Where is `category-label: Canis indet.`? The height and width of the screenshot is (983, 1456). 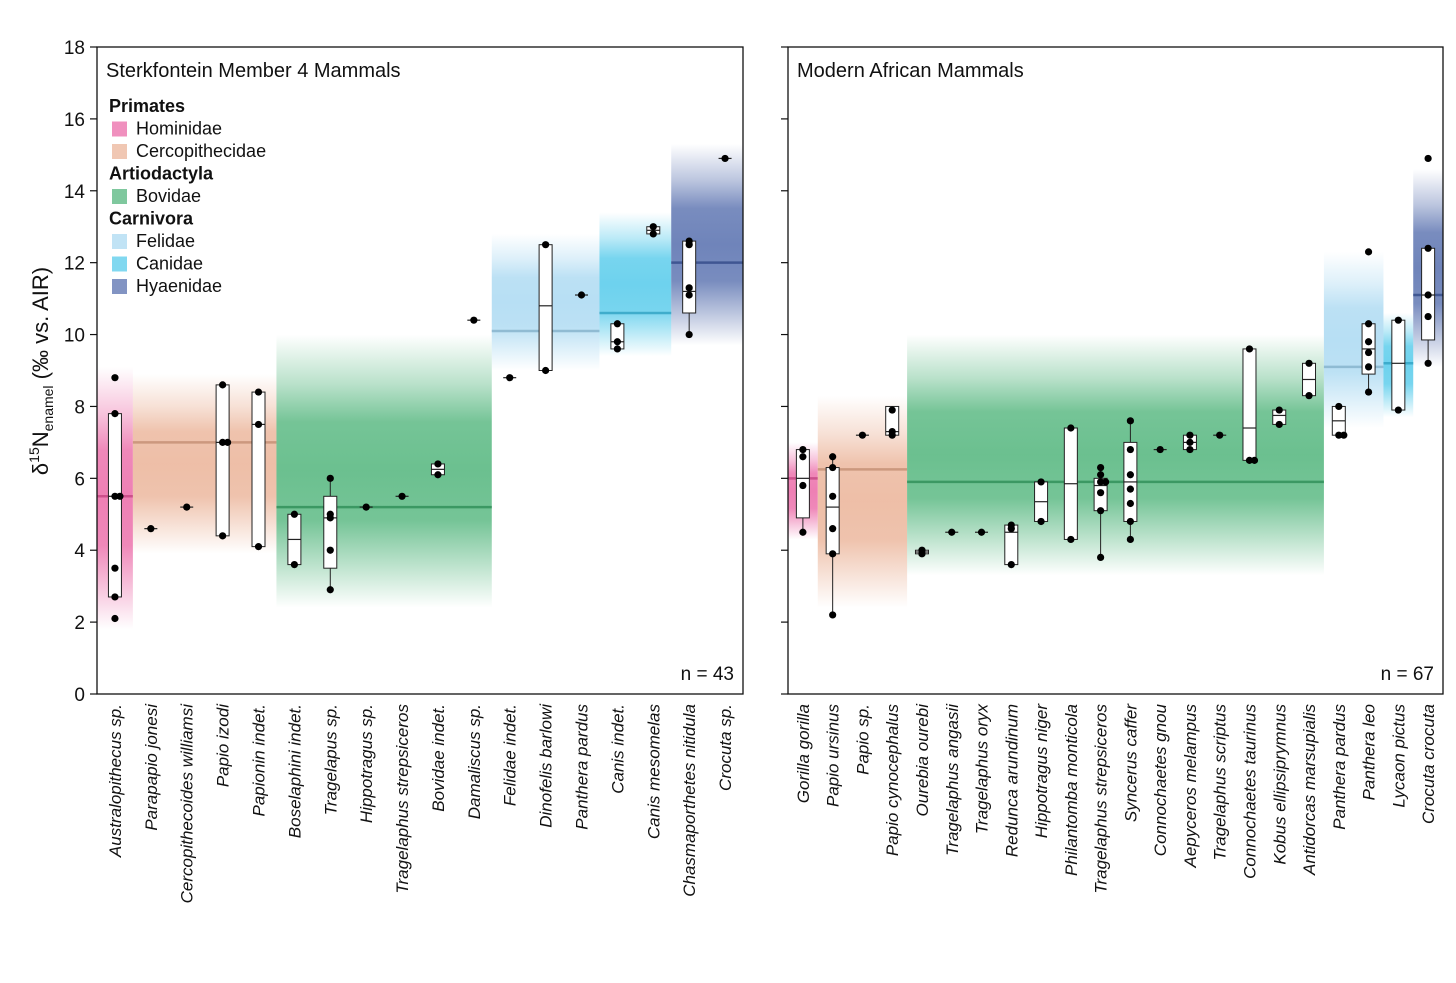
category-label: Canis indet. is located at coordinates (617, 749).